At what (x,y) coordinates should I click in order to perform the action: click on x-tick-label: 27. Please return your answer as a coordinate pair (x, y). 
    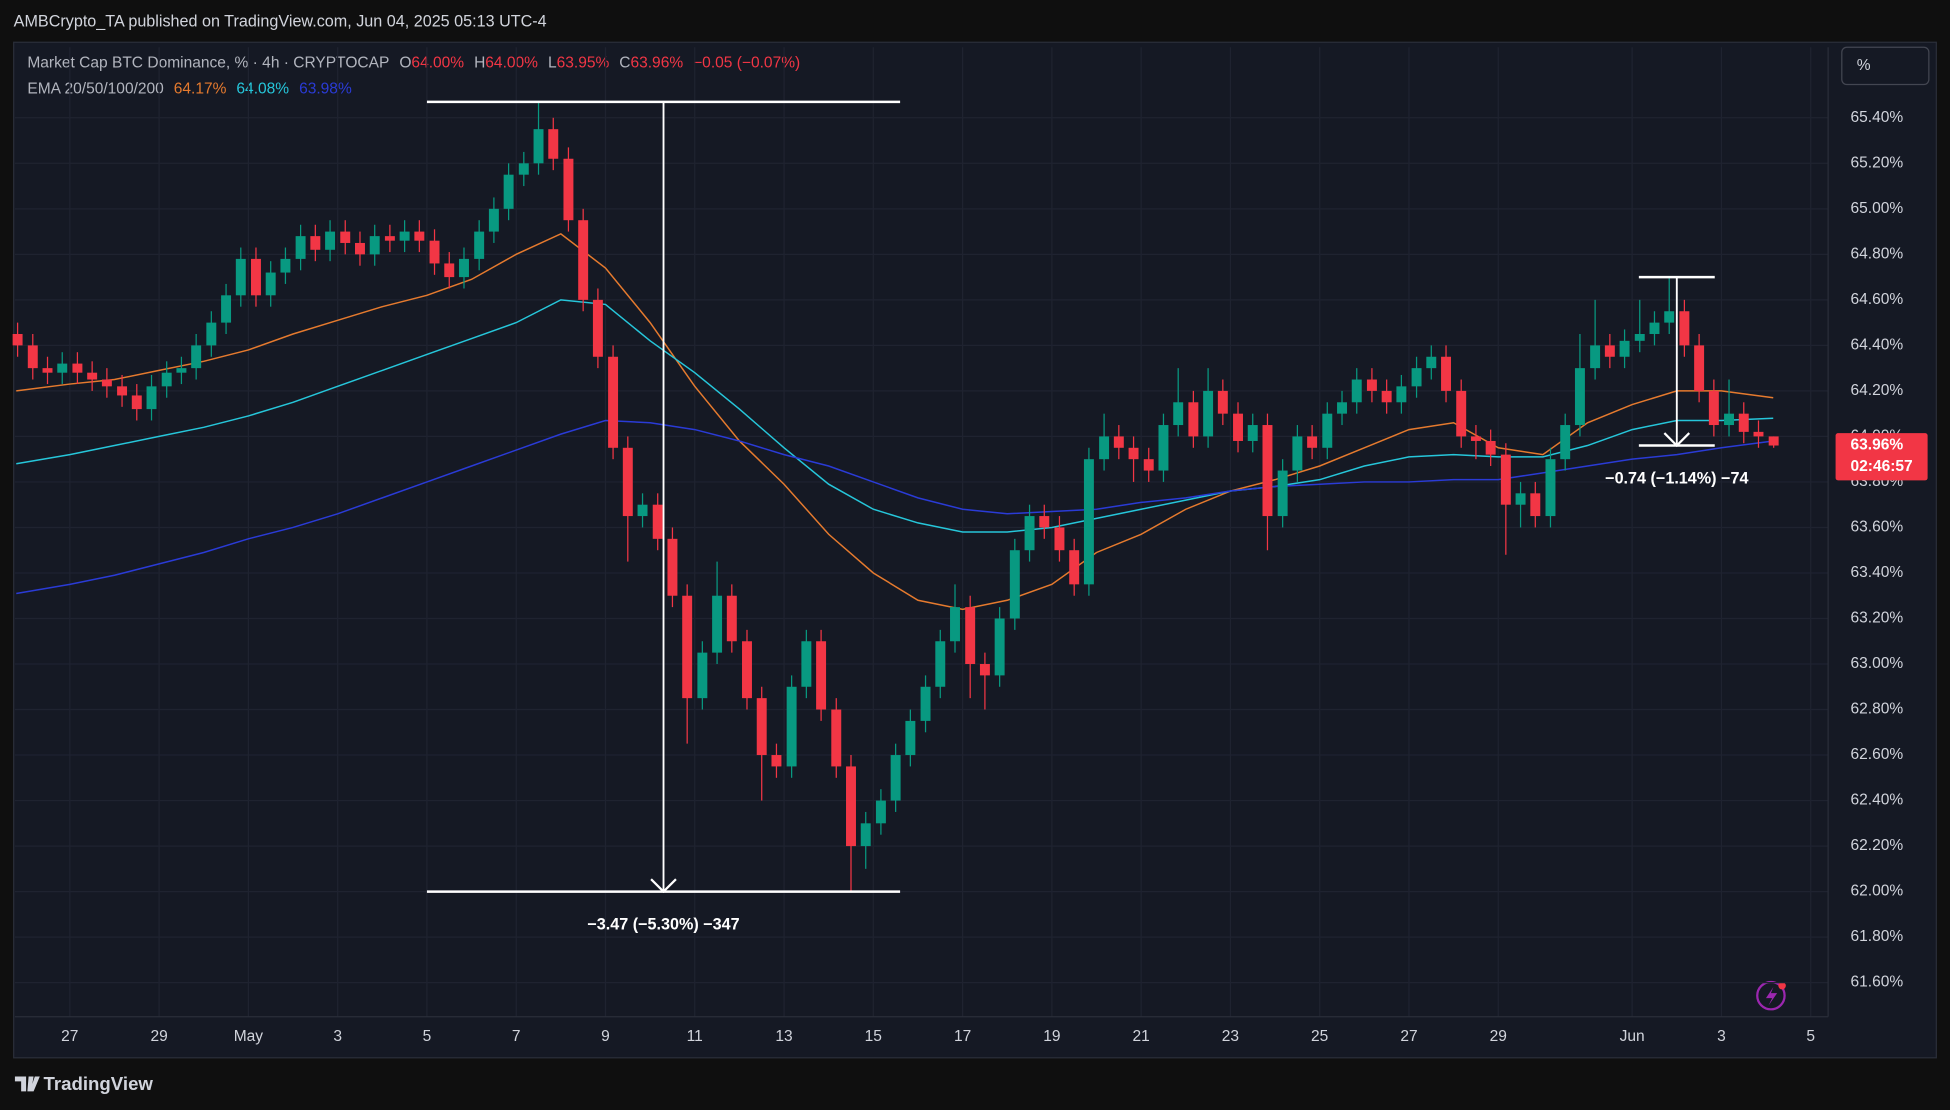
    Looking at the image, I should click on (69, 1036).